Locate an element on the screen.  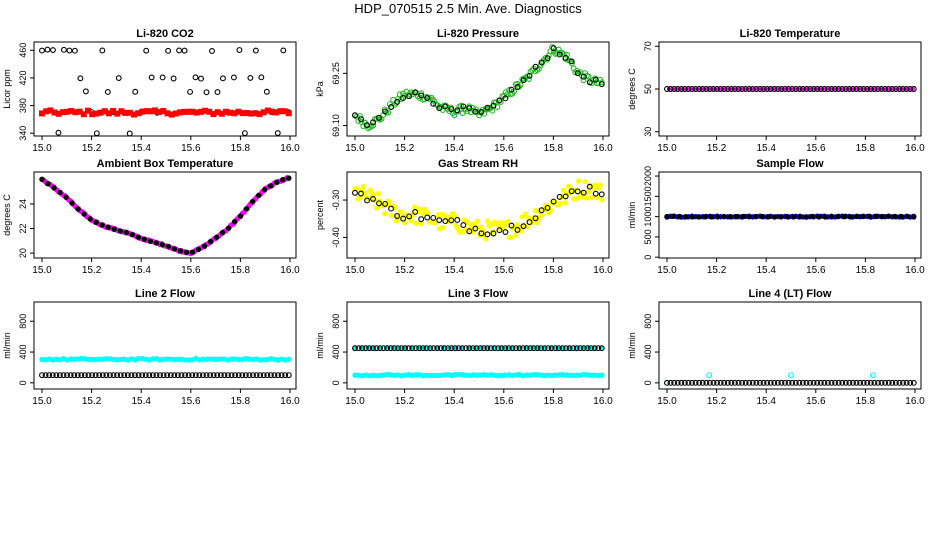
p3-xtick-label: 15.6 is located at coordinates (816, 148).